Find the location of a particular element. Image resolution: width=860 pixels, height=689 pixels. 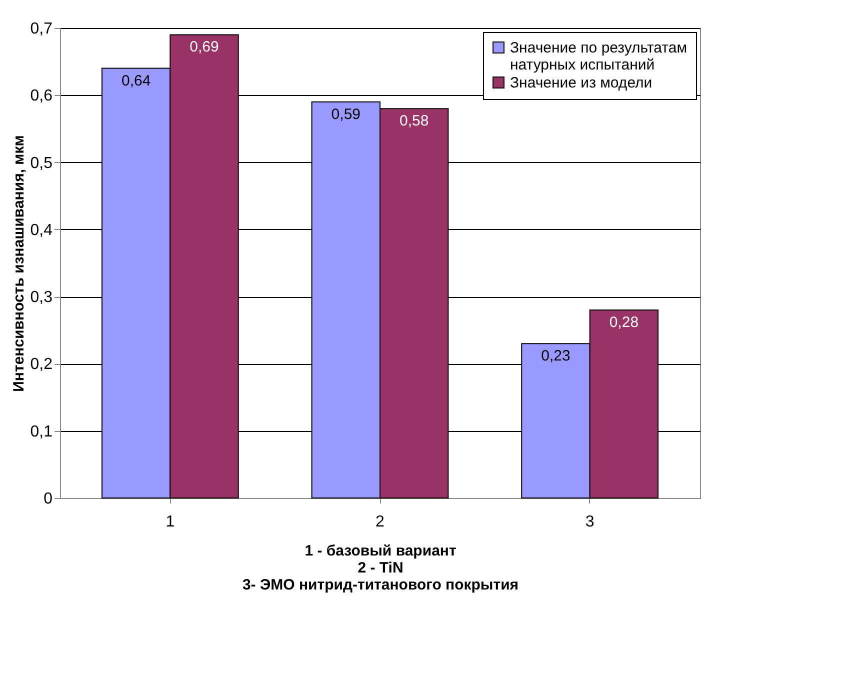

data-label: 0,59 is located at coordinates (346, 114).